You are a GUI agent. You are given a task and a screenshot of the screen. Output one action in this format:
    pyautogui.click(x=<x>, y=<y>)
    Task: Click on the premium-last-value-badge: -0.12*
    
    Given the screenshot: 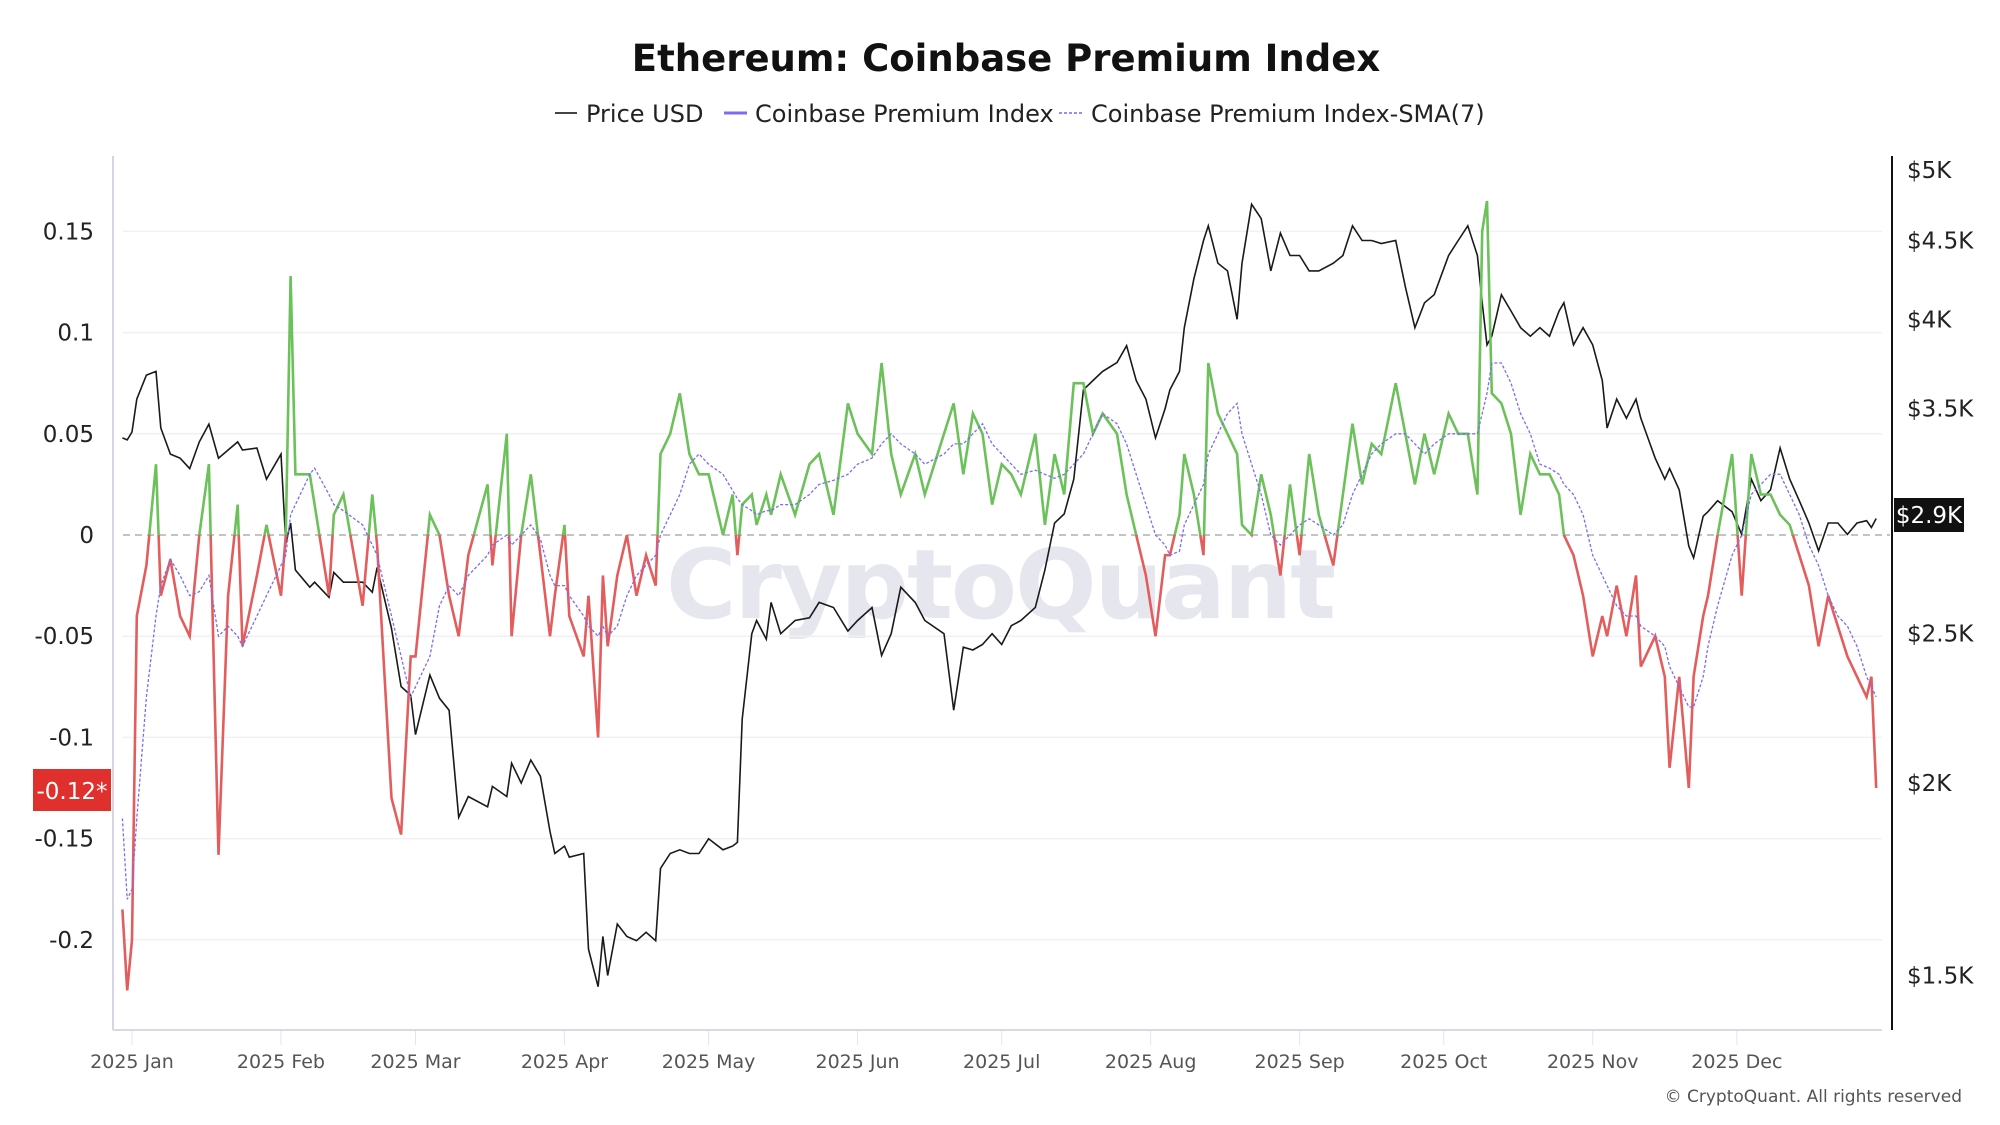 What is the action you would take?
    pyautogui.click(x=72, y=790)
    